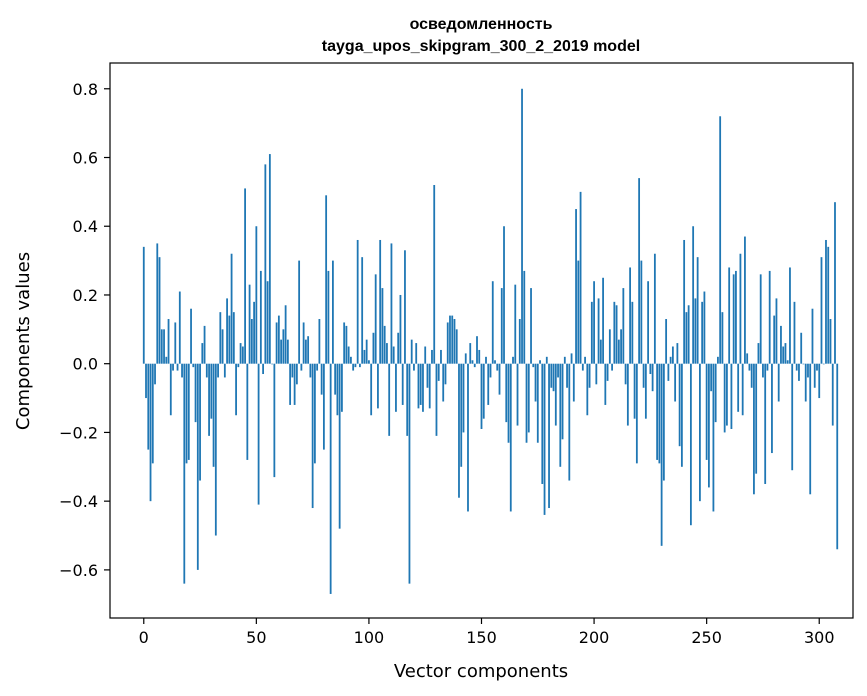  What do you see at coordinates (85, 89) in the screenshot?
I see `y-tick-label: 0.8` at bounding box center [85, 89].